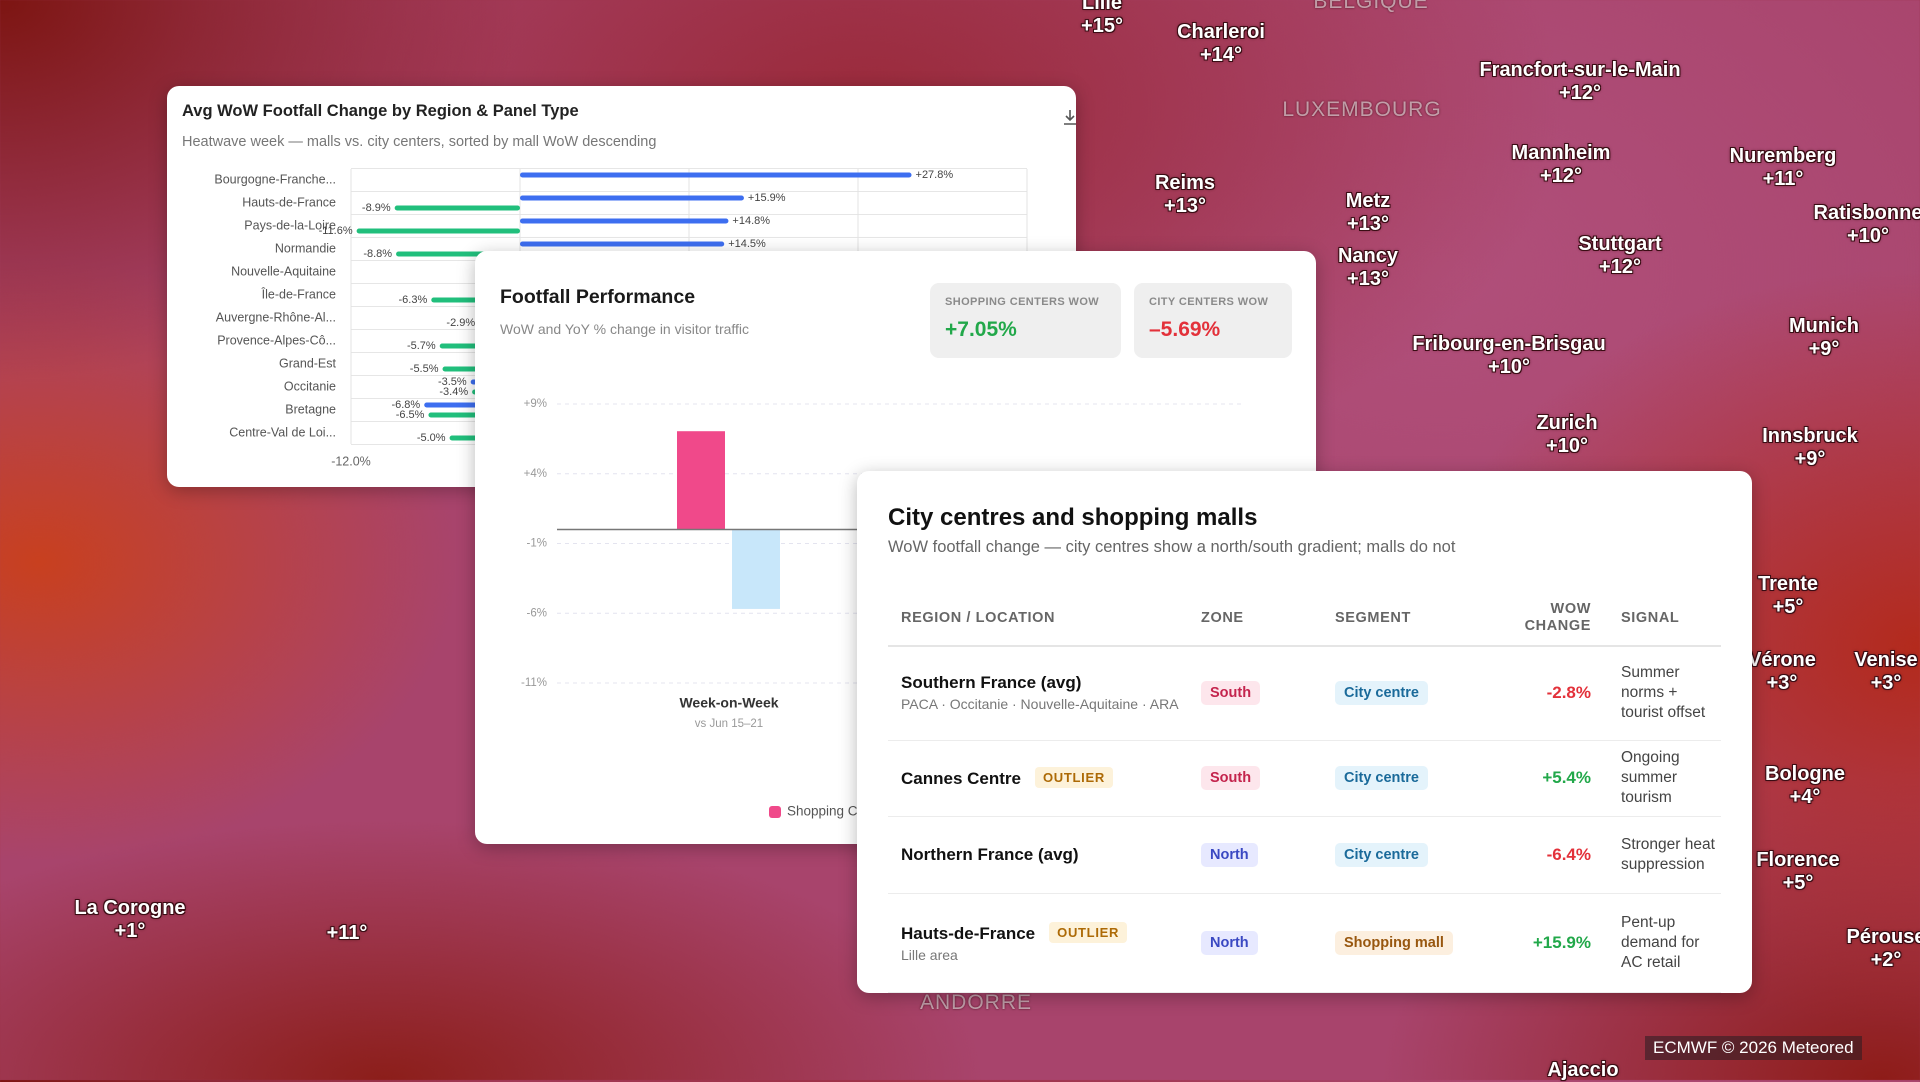 This screenshot has height=1082, width=1920. I want to click on city-label: Munich +9°, so click(1824, 338).